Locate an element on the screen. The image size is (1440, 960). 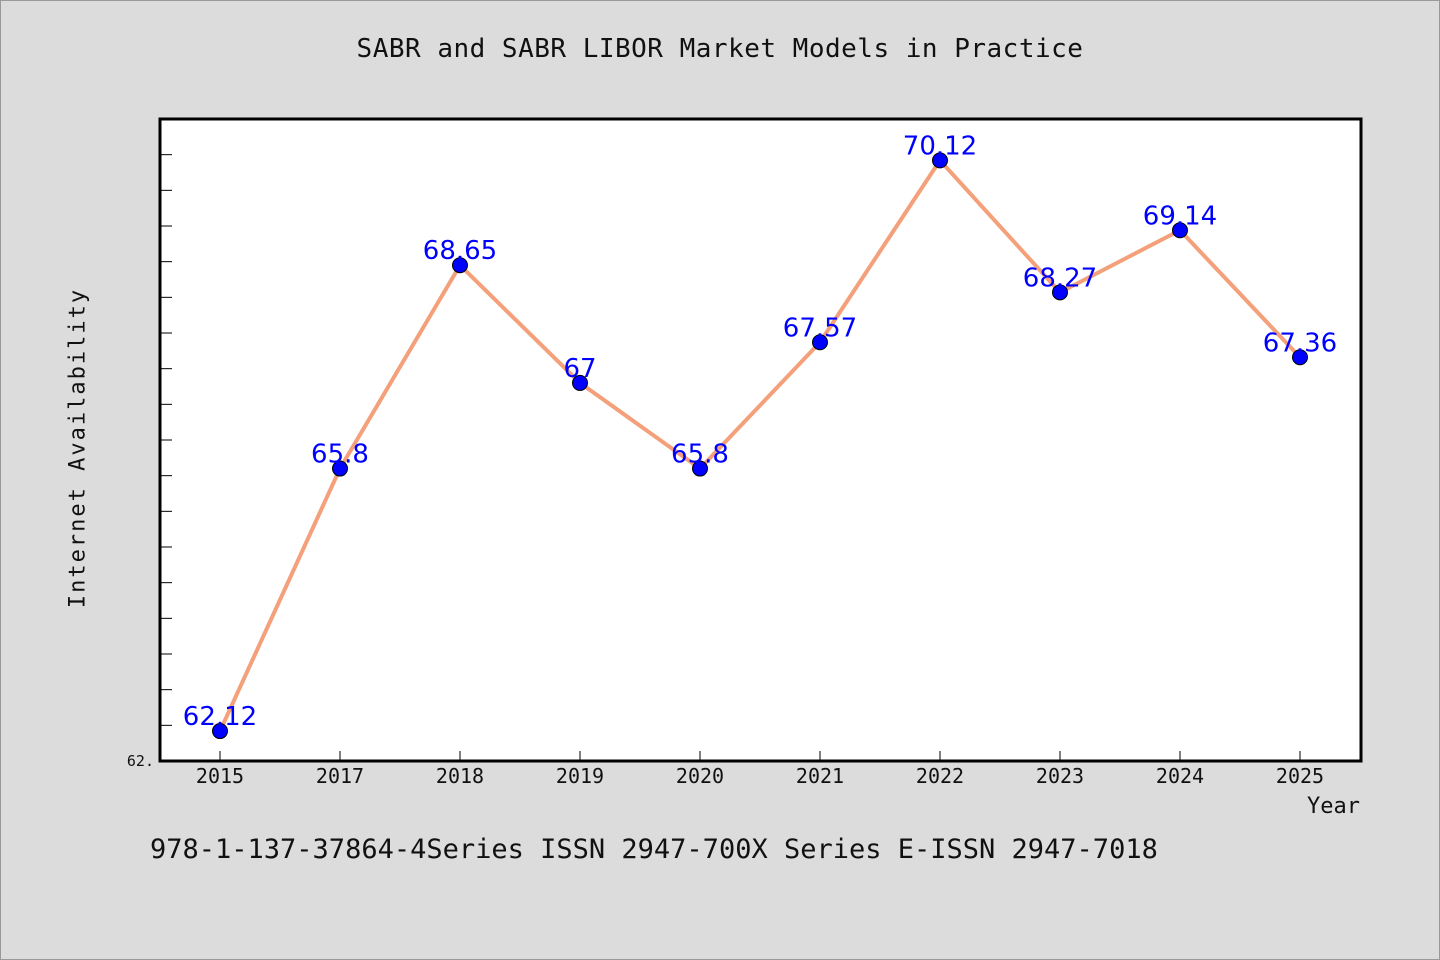
y-axis-ticks: 62. is located at coordinates (149, 462).